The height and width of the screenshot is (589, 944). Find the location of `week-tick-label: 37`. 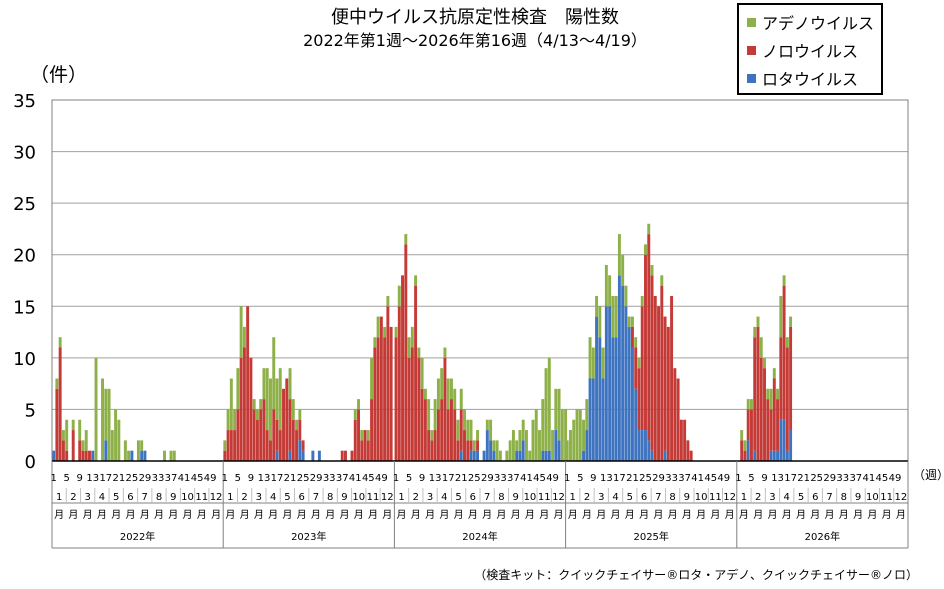

week-tick-label: 37 is located at coordinates (684, 478).